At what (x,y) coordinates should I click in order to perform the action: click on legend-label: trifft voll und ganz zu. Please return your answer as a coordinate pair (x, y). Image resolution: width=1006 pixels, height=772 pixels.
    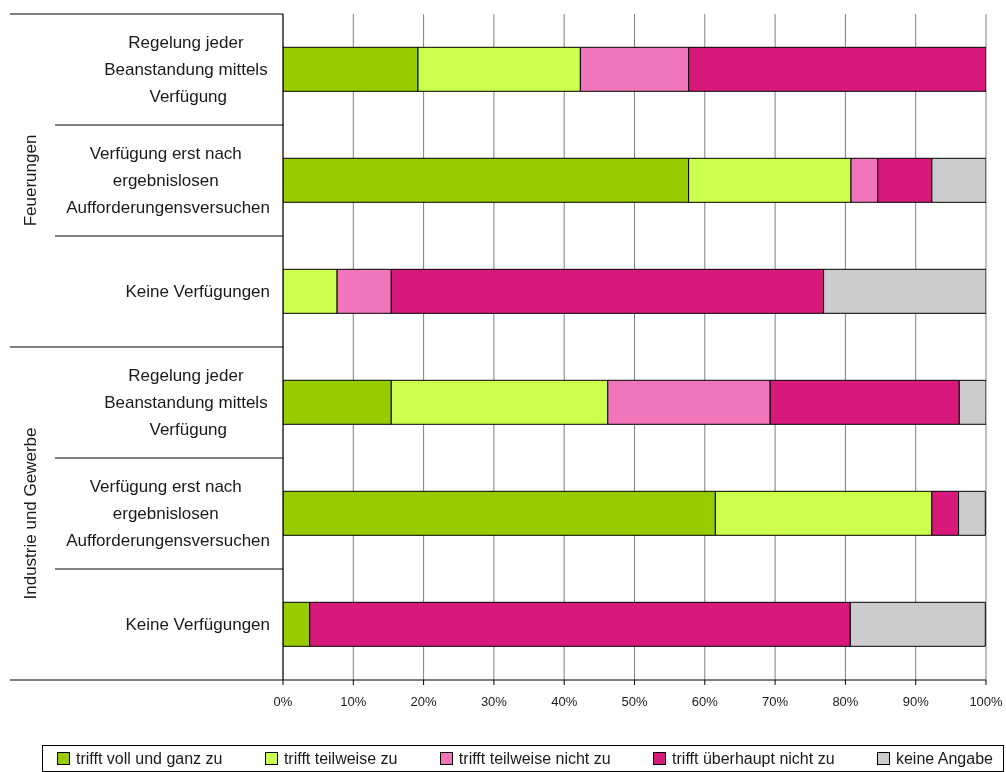
    Looking at the image, I should click on (149, 758).